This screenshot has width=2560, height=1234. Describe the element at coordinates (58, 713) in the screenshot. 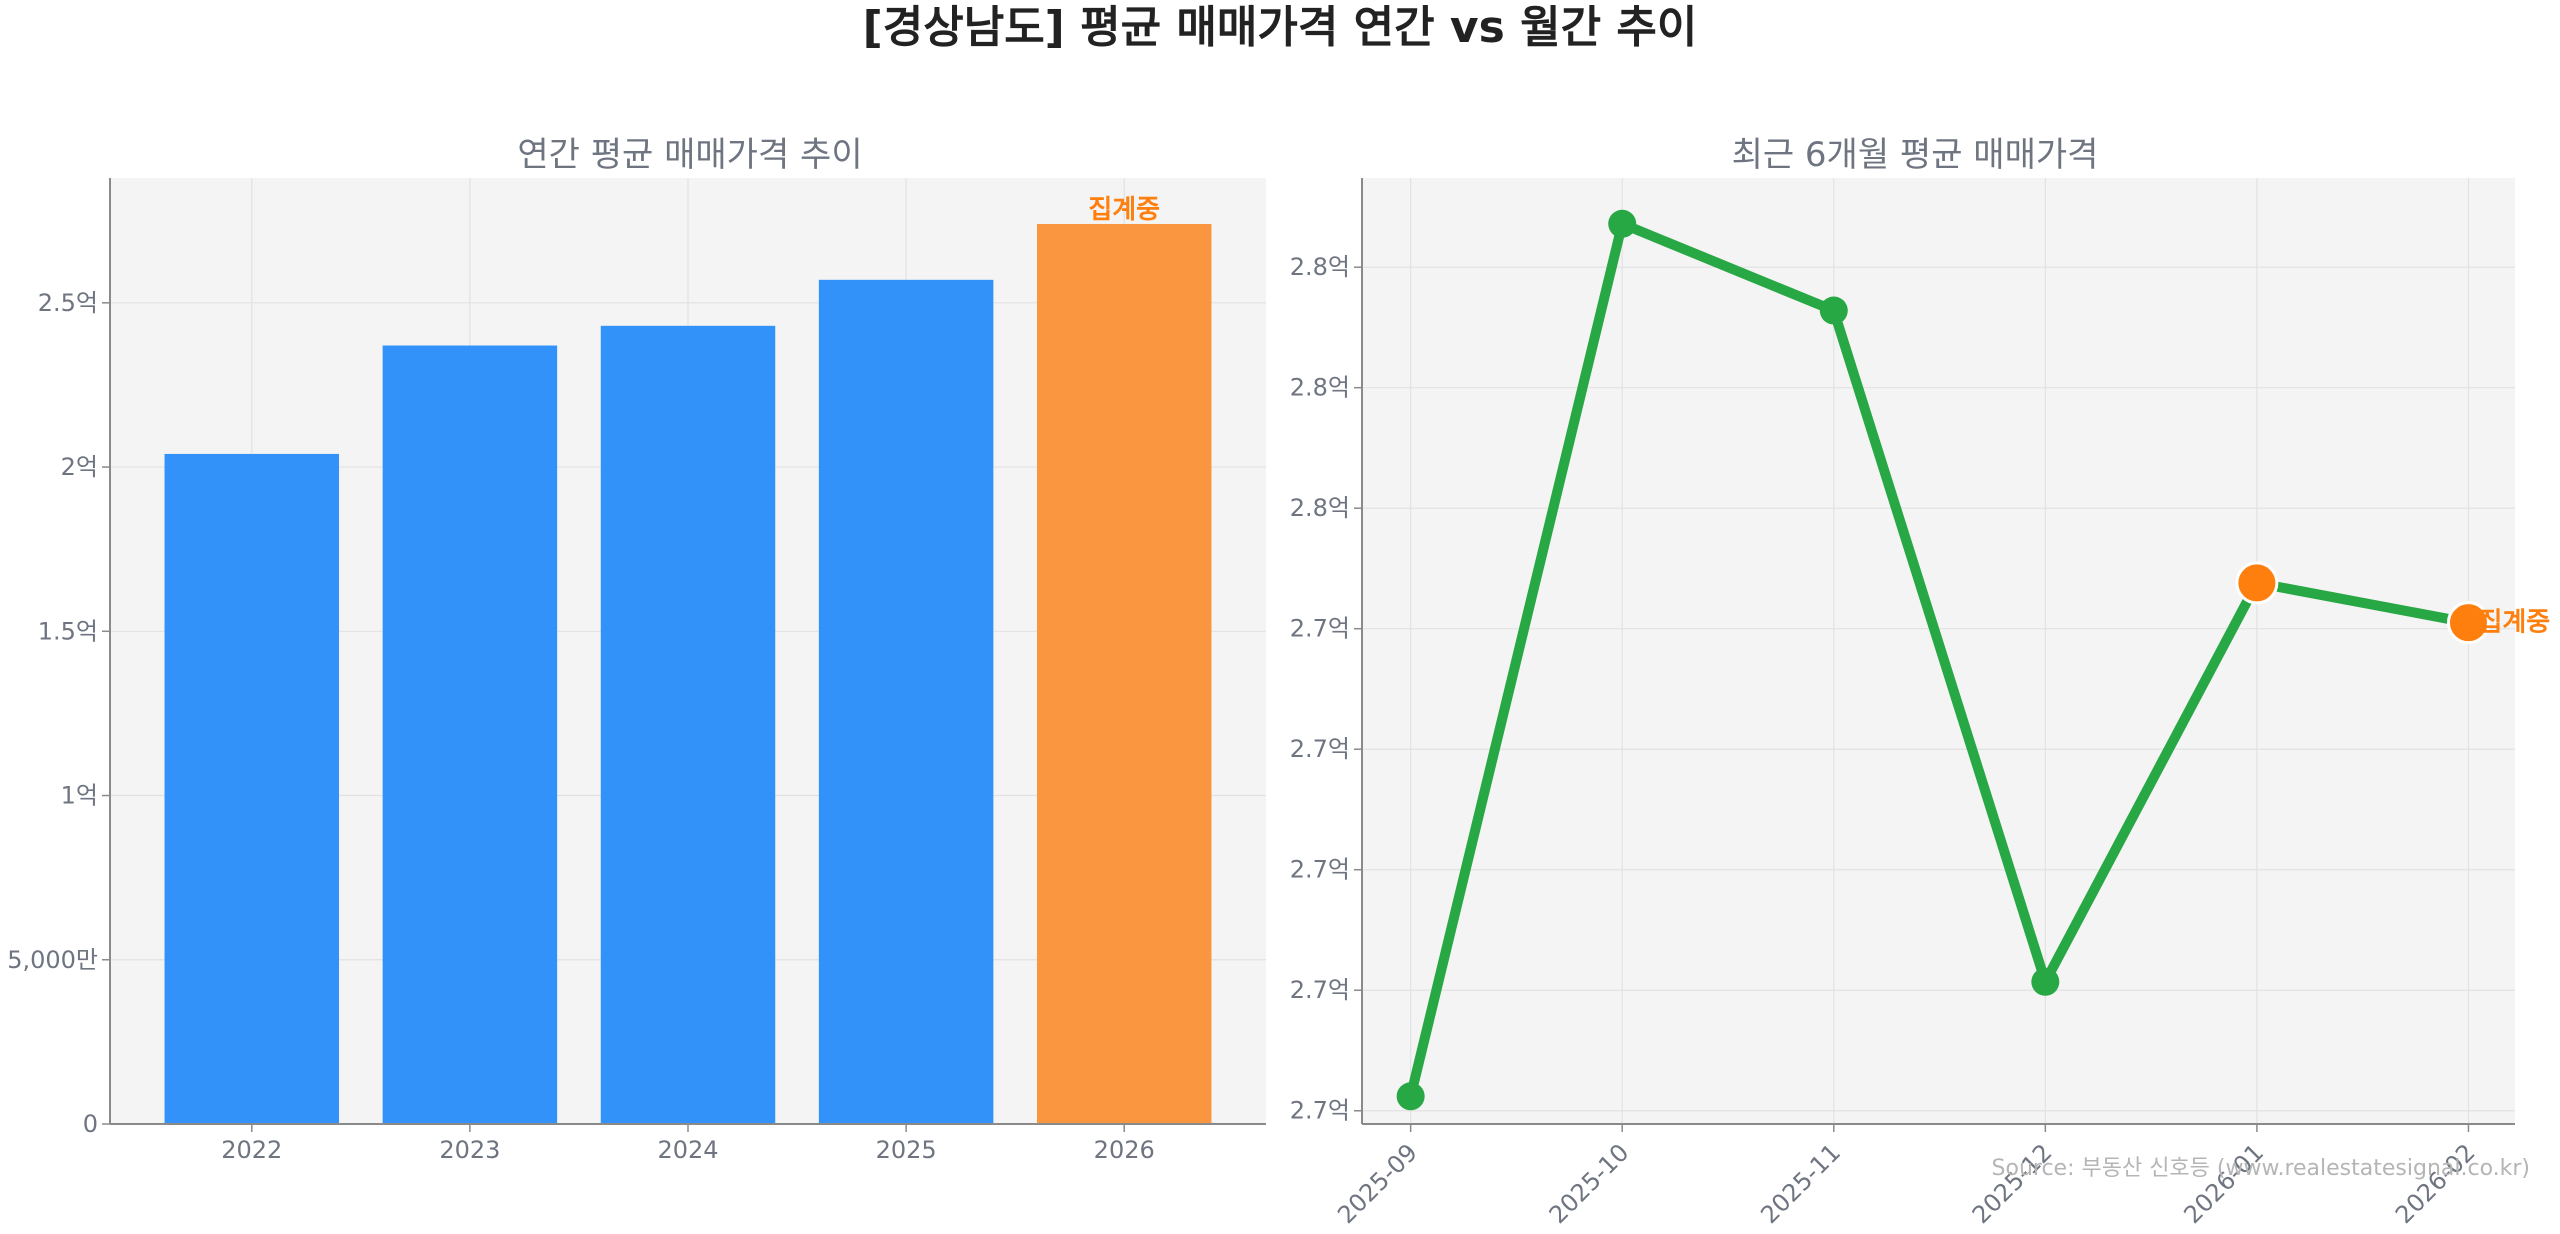

I see `annual-y-tick-labels: 0 5,000만 1억 1.5억 2억 2.5억` at that location.